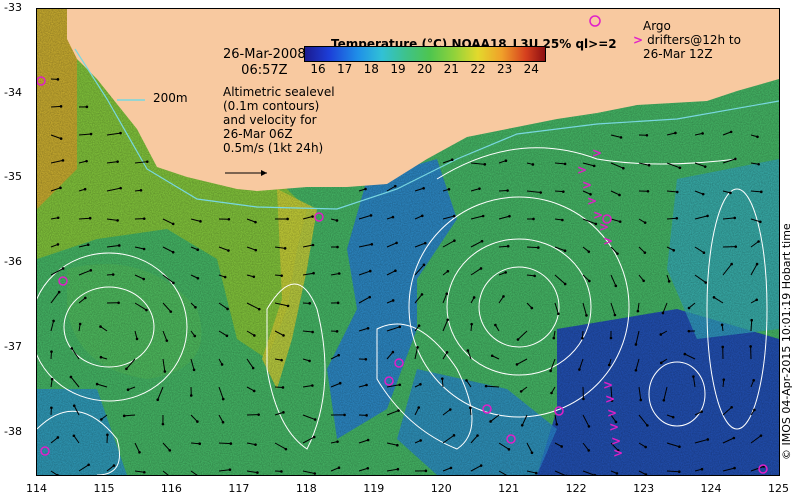 Image resolution: width=800 pixels, height=500 pixels. Describe the element at coordinates (13, 431) in the screenshot. I see `y-tick-label: -38` at that location.